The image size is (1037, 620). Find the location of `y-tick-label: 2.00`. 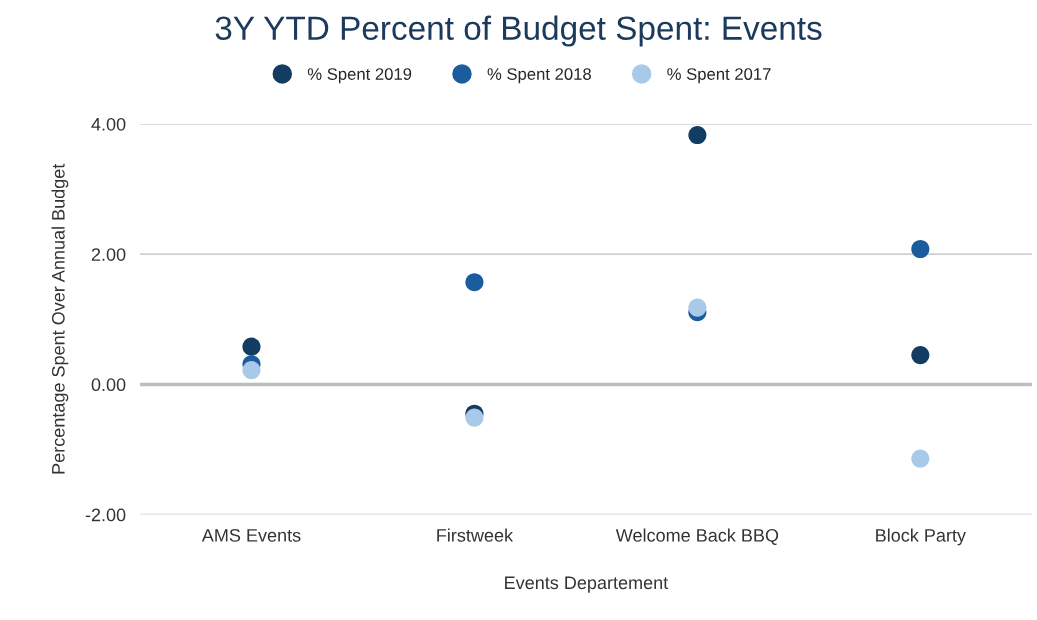

y-tick-label: 2.00 is located at coordinates (108, 254).